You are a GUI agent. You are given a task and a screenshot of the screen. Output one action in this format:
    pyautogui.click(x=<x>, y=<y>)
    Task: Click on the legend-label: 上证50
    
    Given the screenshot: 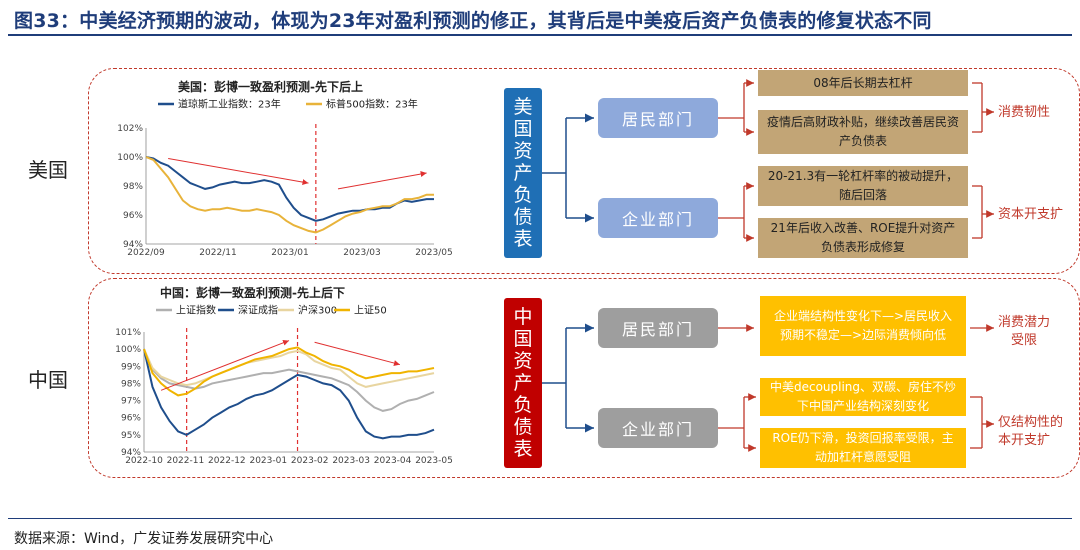 What is the action you would take?
    pyautogui.click(x=370, y=311)
    